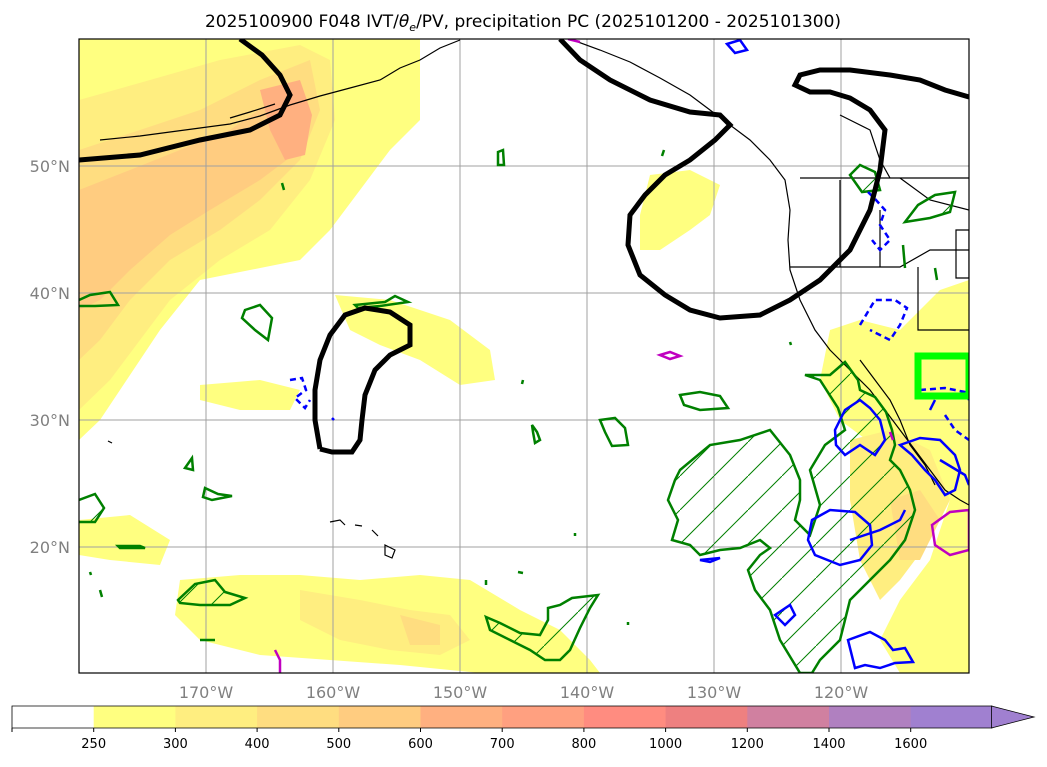 This screenshot has height=767, width=1047. What do you see at coordinates (50, 357) in the screenshot?
I see `lat-labels: 50°N 40°N 30°N 20°N` at bounding box center [50, 357].